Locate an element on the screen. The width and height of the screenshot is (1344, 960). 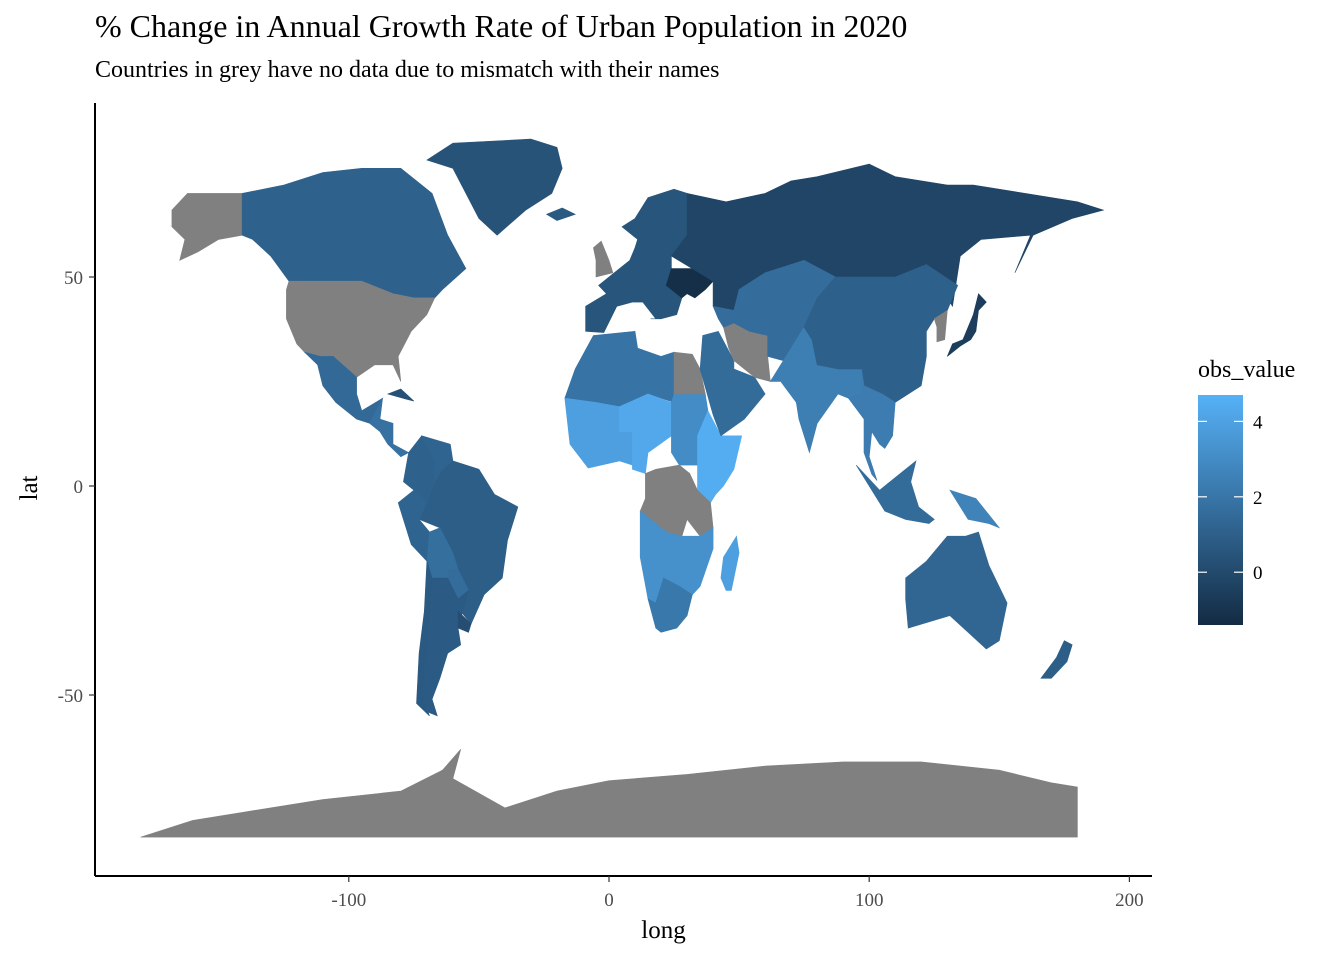
region-new-guinea is located at coordinates (975, 509).